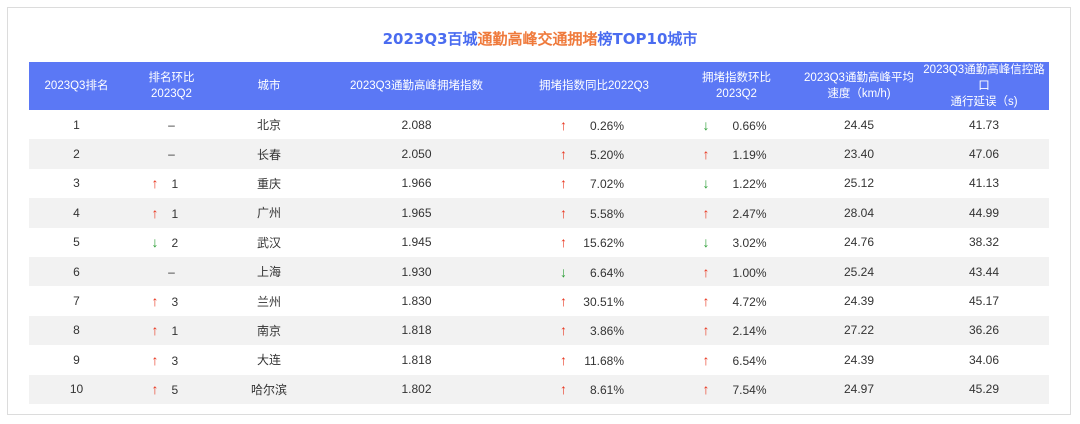  I want to click on rank-cell: 8, so click(76, 330).